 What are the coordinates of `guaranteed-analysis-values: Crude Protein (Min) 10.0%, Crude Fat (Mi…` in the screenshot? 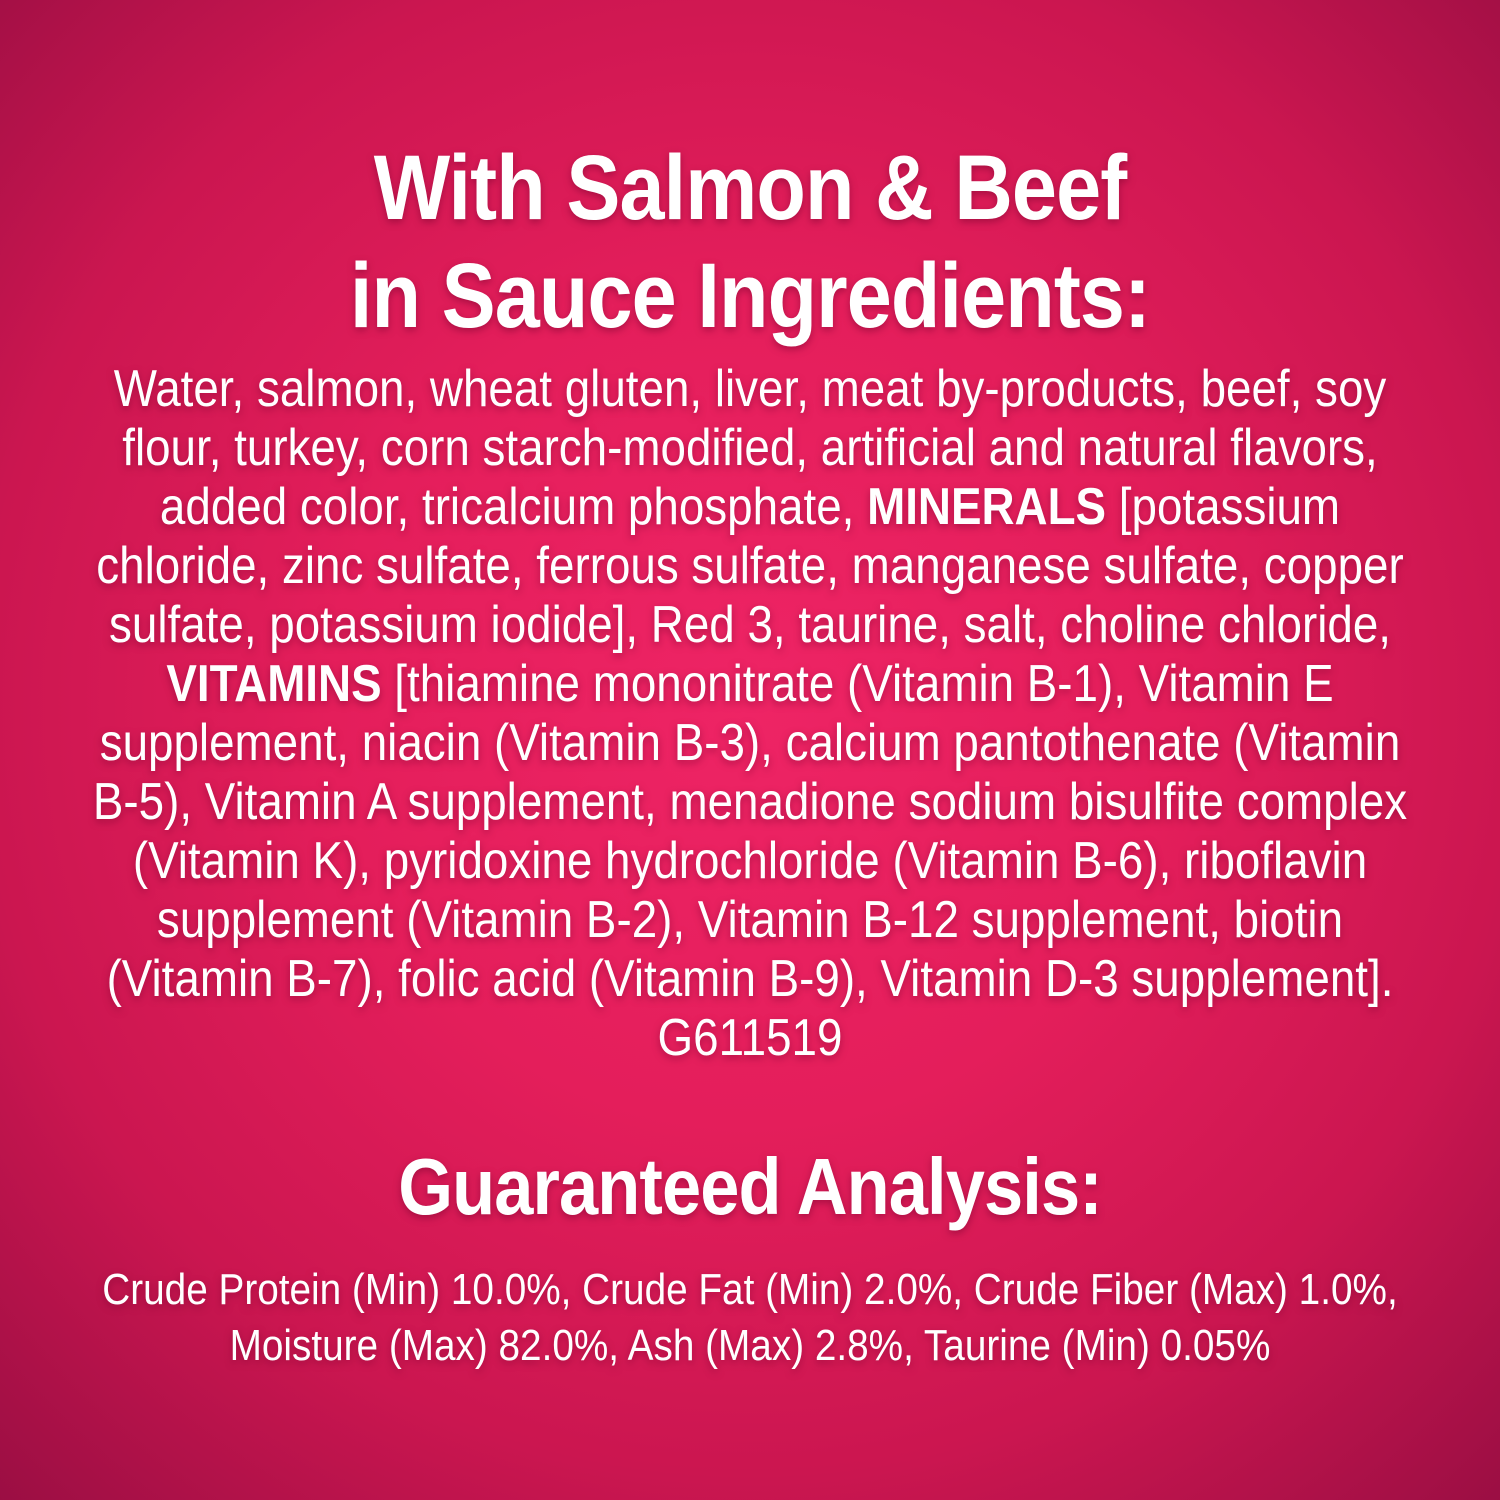 It's located at (750, 1318).